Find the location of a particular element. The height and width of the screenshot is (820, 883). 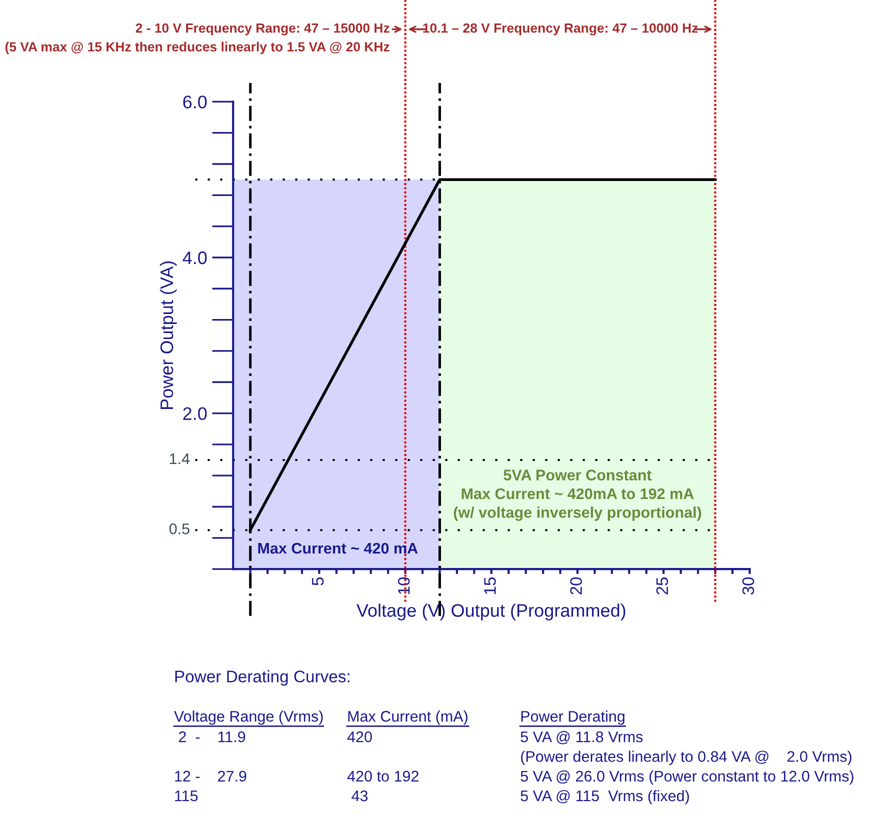

text: Power Derating is located at coordinates (572, 717).